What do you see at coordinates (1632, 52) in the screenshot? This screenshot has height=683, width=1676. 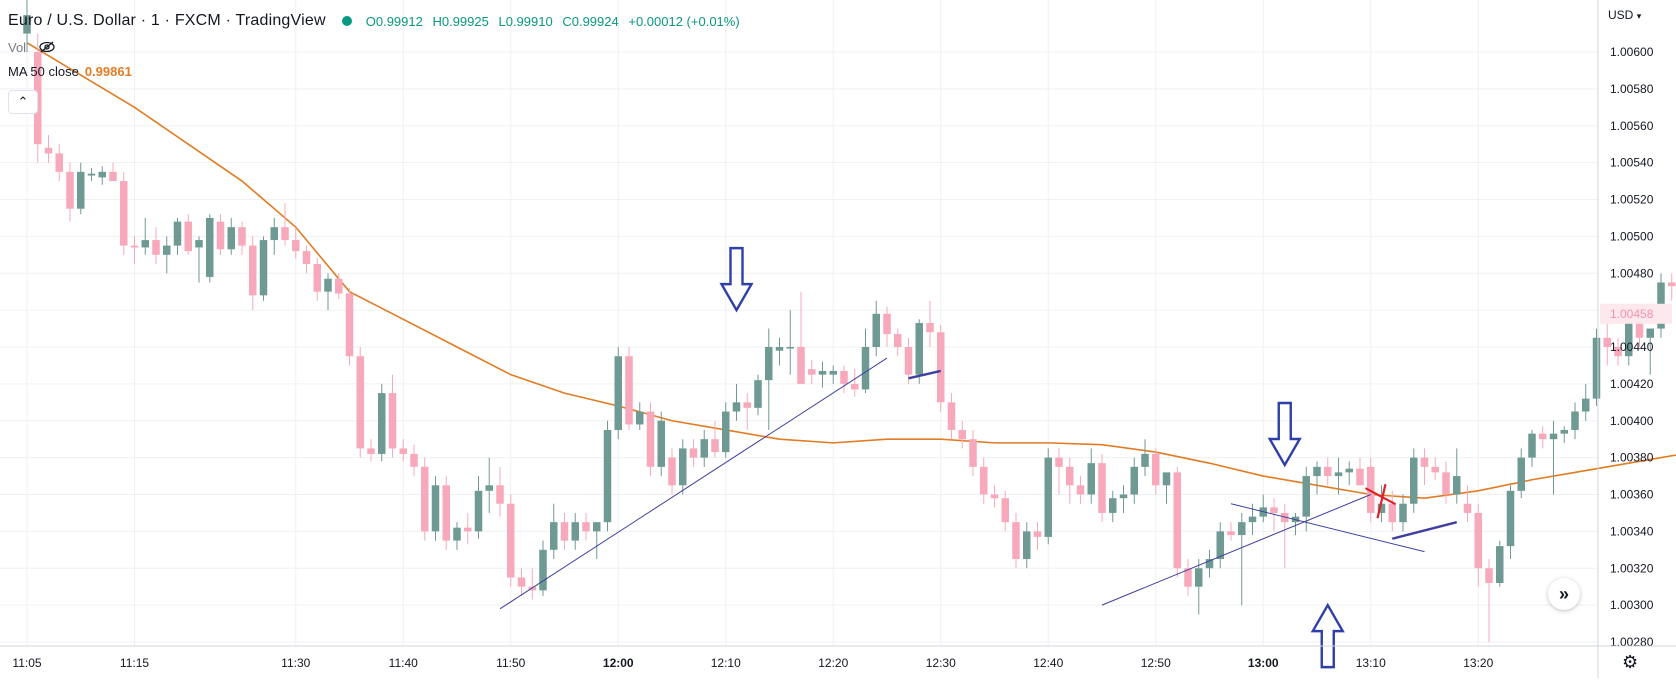 I see `price-tick-label: 1.00600` at bounding box center [1632, 52].